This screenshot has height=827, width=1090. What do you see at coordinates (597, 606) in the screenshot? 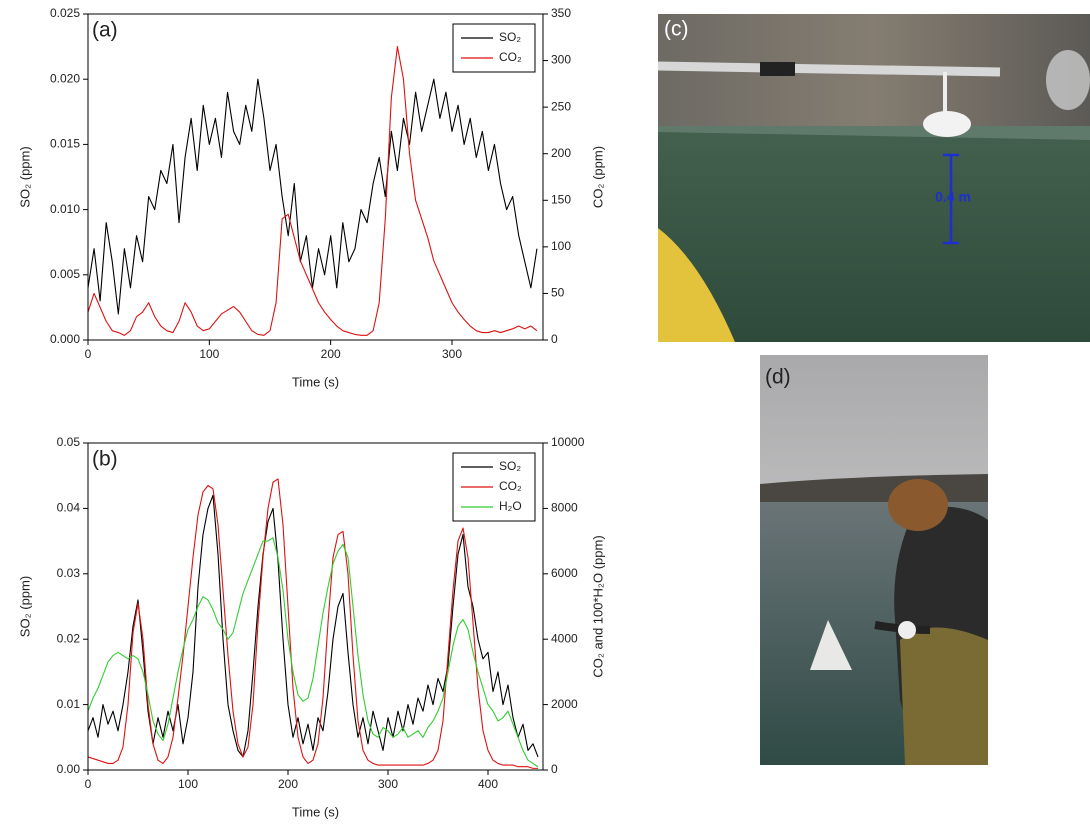
I see `y2-axis-title: CO₂ and 100*H₂O (ppm)` at bounding box center [597, 606].